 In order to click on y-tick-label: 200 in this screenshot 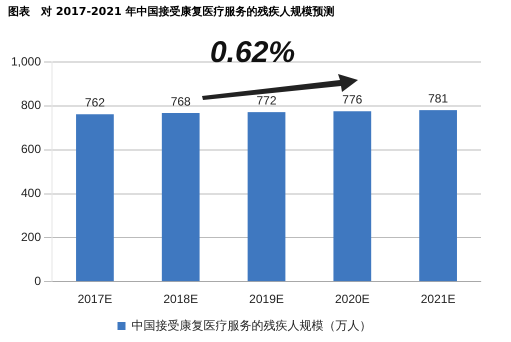, I will do `click(31, 237)`.